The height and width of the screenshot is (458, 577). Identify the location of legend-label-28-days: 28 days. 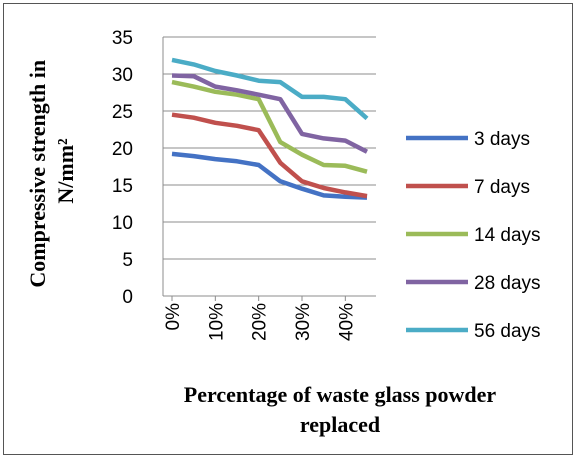
(507, 283).